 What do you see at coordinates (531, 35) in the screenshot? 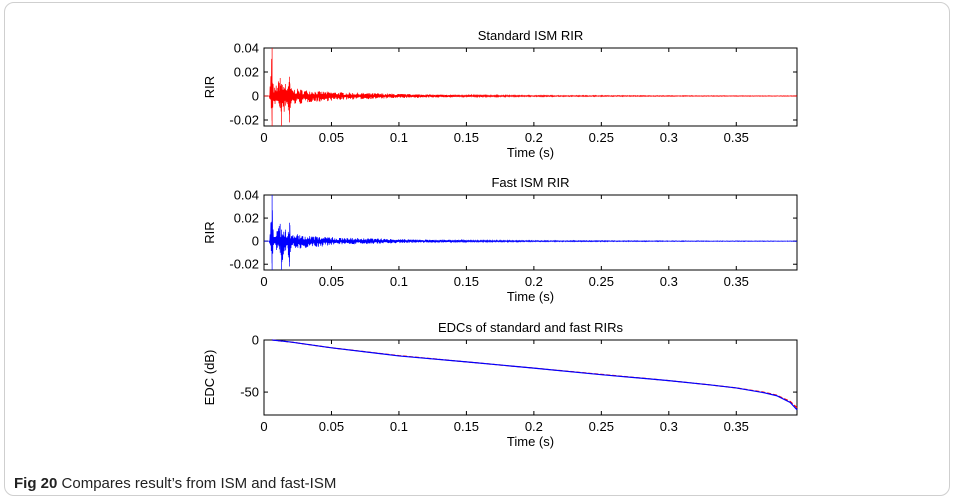
I see `chart-title: Standard ISM RIR` at bounding box center [531, 35].